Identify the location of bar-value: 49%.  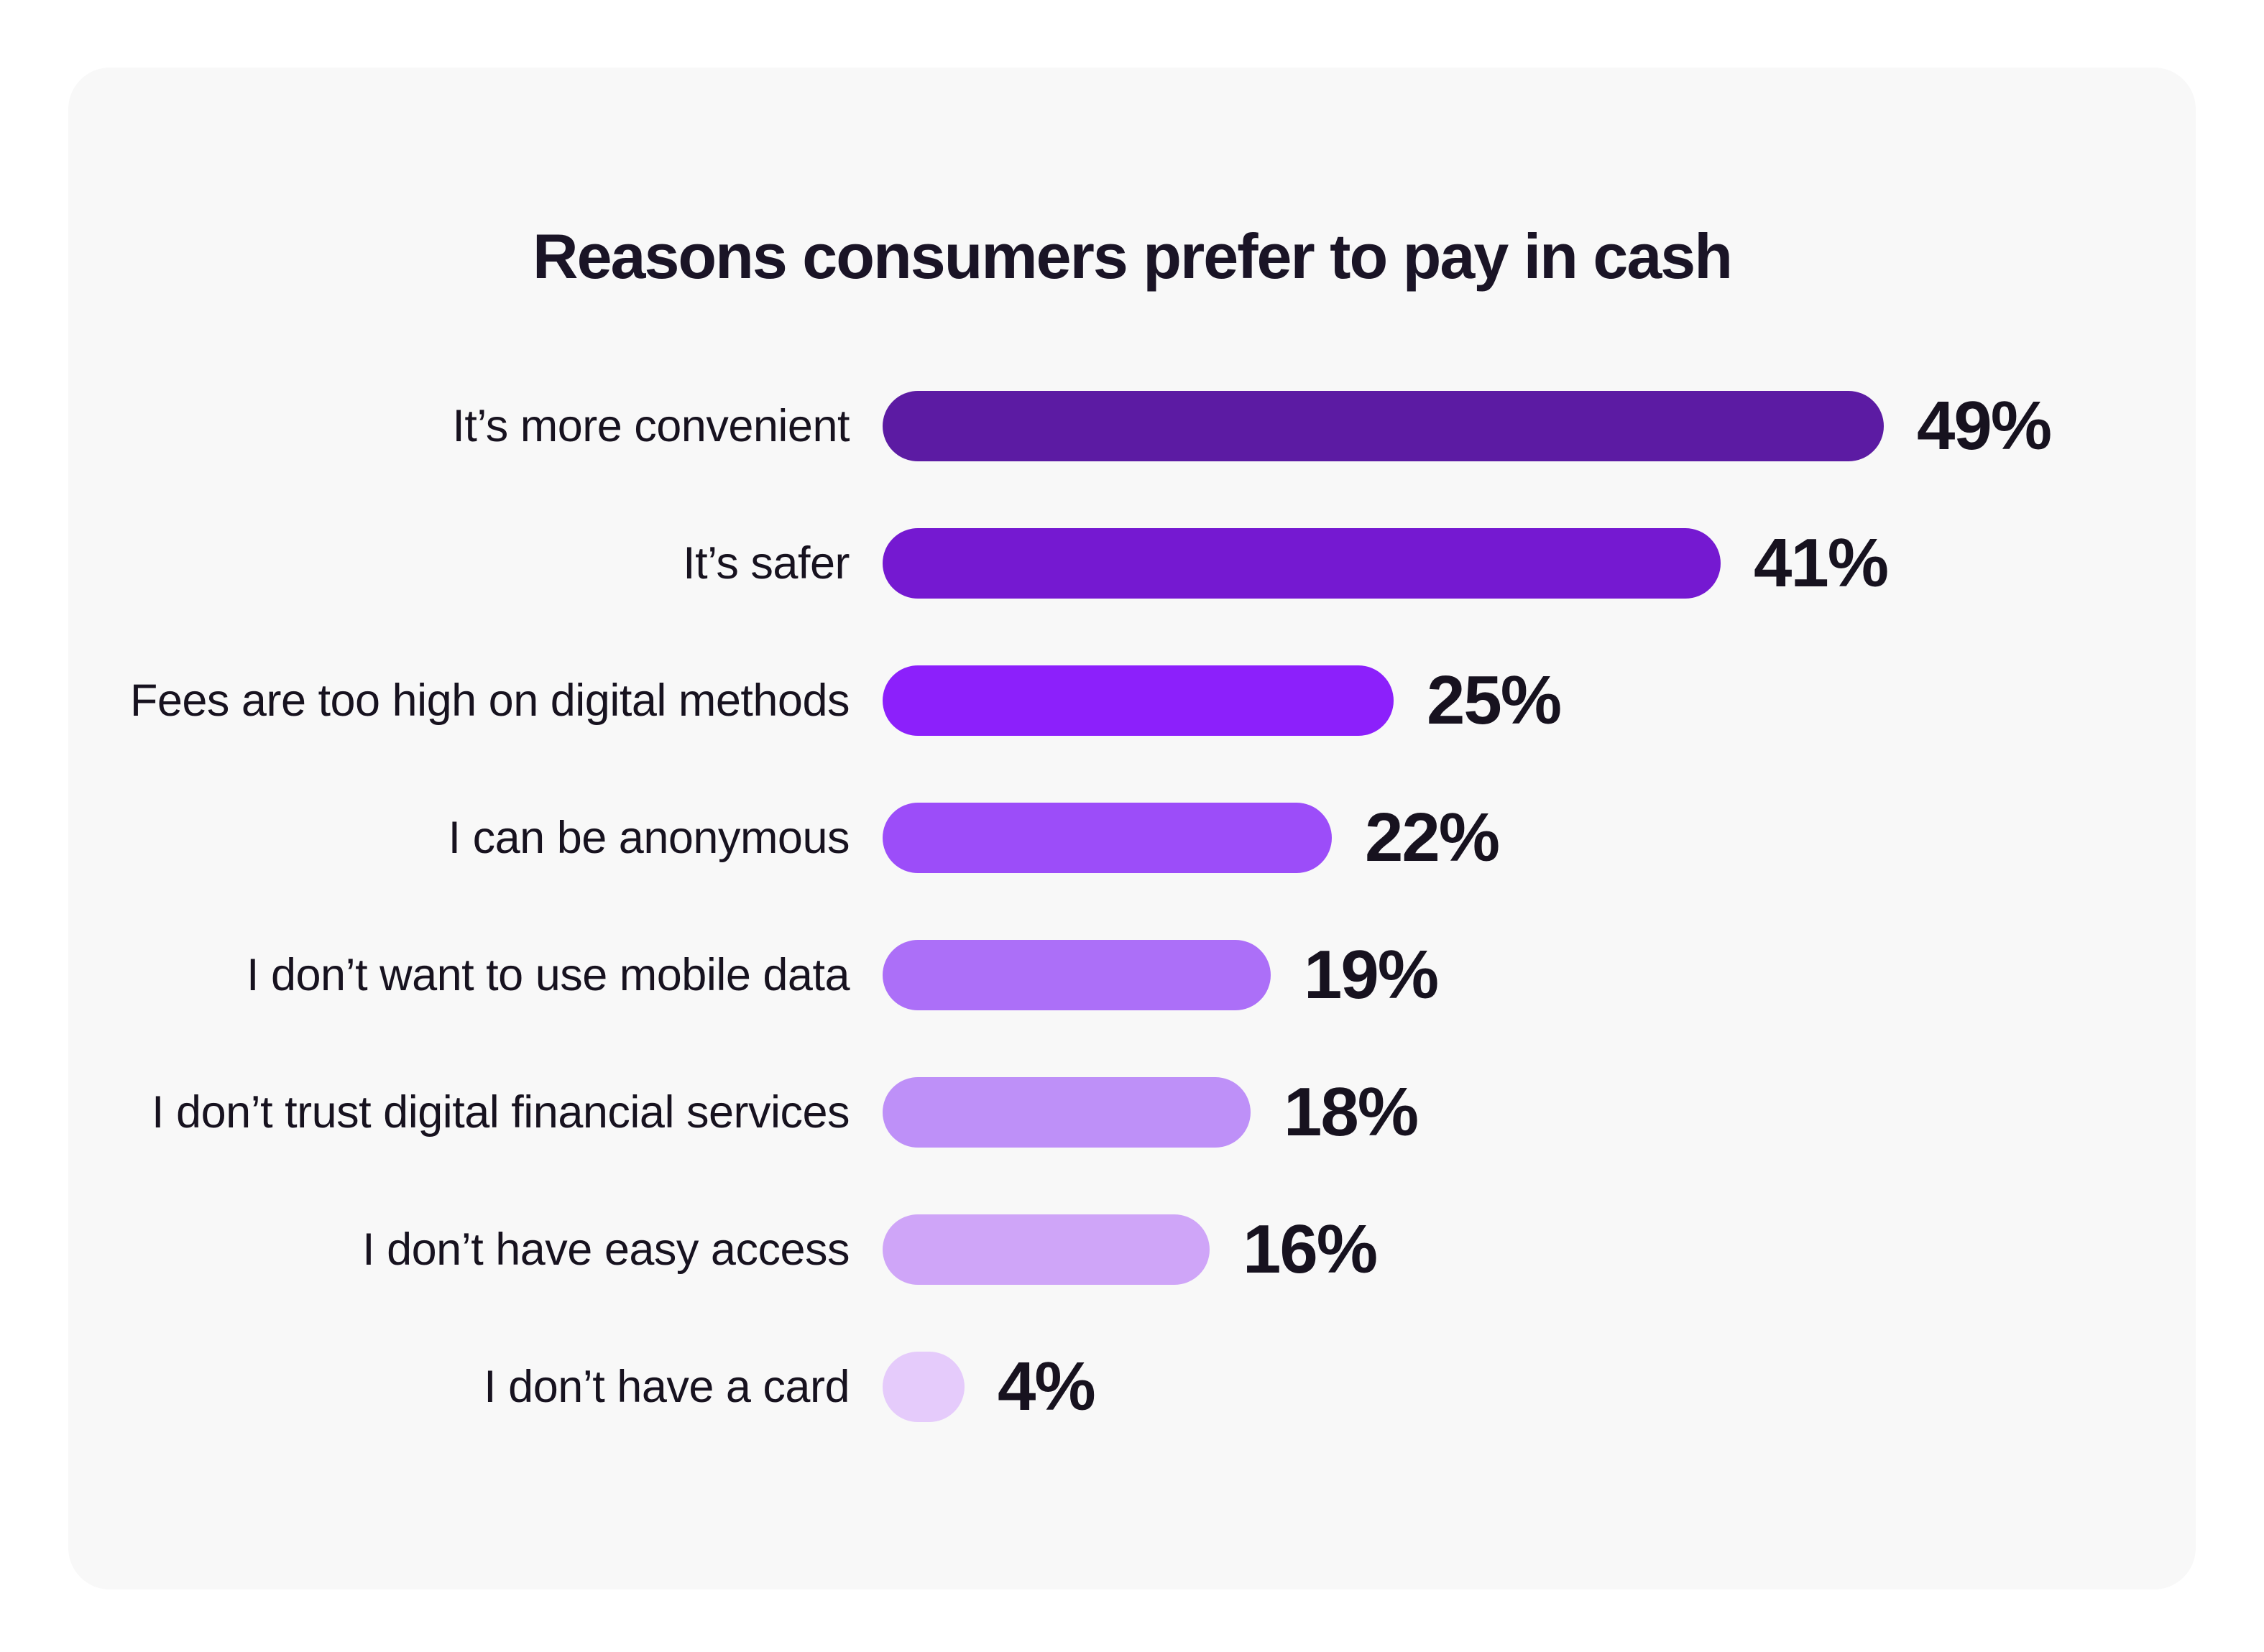
(1984, 425).